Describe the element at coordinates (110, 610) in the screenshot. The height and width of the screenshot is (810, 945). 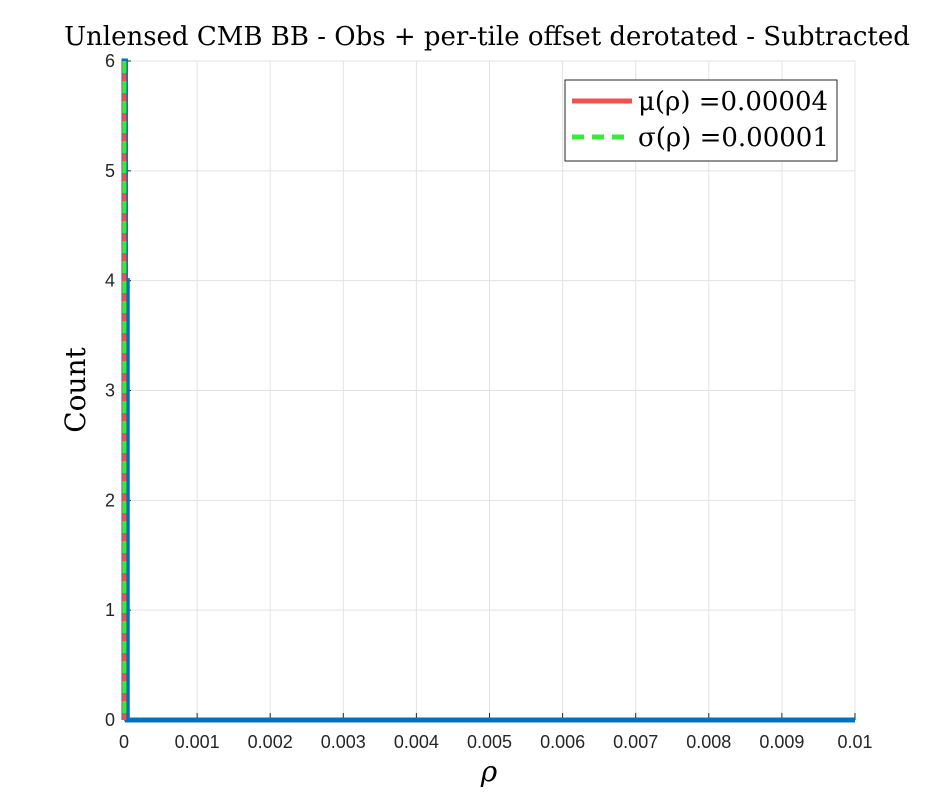
I see `y-tick-label: 1` at that location.